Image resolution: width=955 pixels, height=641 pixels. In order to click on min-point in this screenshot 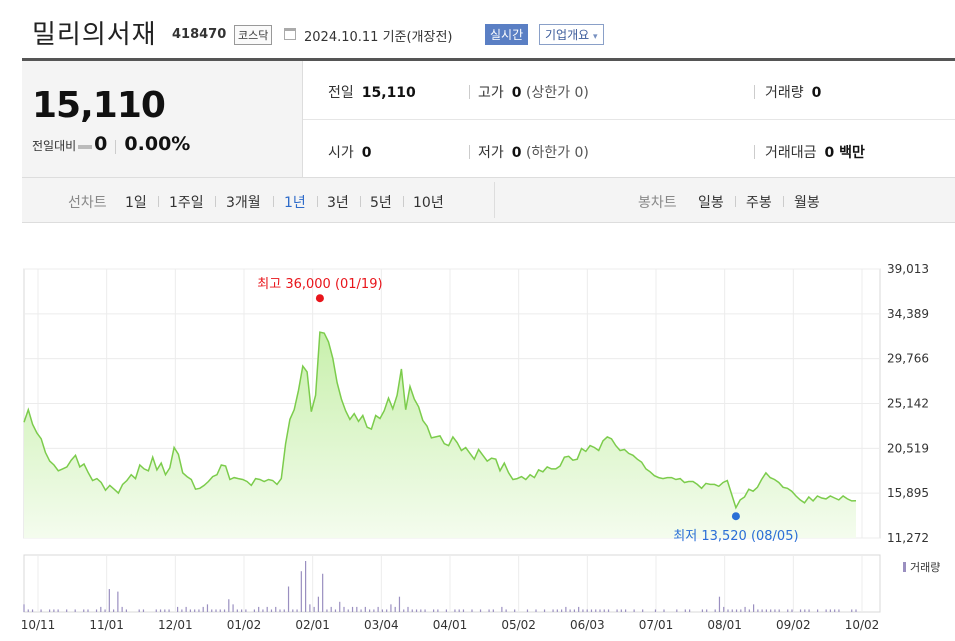, I will do `click(735, 516)`.